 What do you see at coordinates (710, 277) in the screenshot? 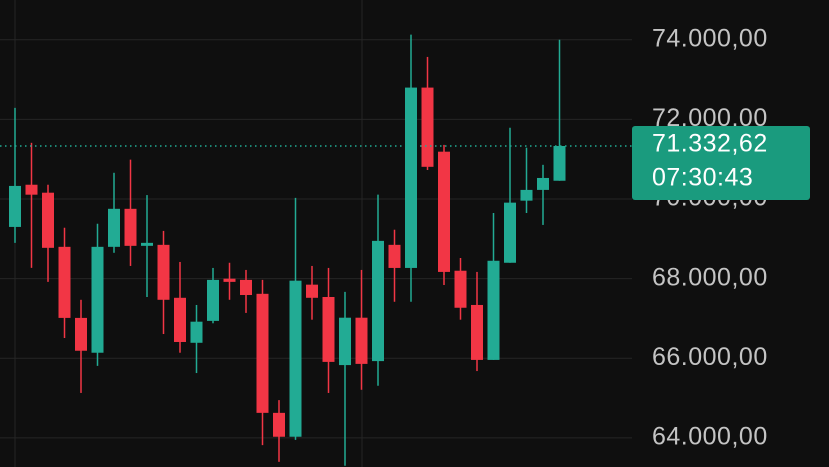
I see `y-tick-label: 68.000,00` at bounding box center [710, 277].